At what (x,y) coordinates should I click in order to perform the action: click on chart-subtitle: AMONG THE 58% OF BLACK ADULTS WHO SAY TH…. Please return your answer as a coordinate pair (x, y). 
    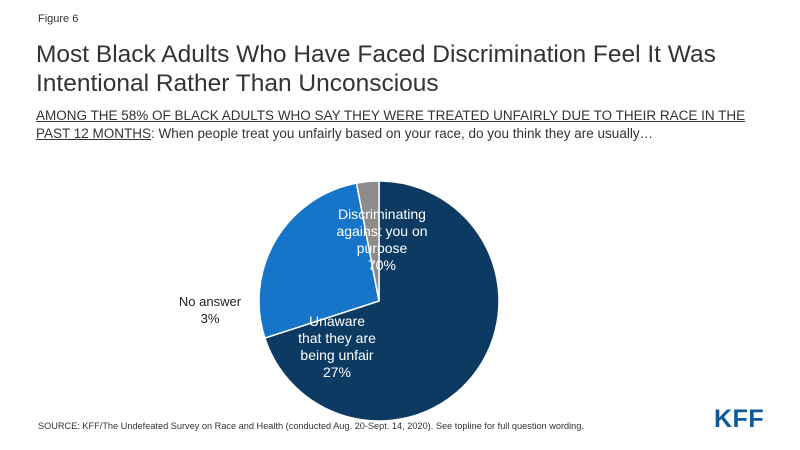
    Looking at the image, I should click on (406, 125).